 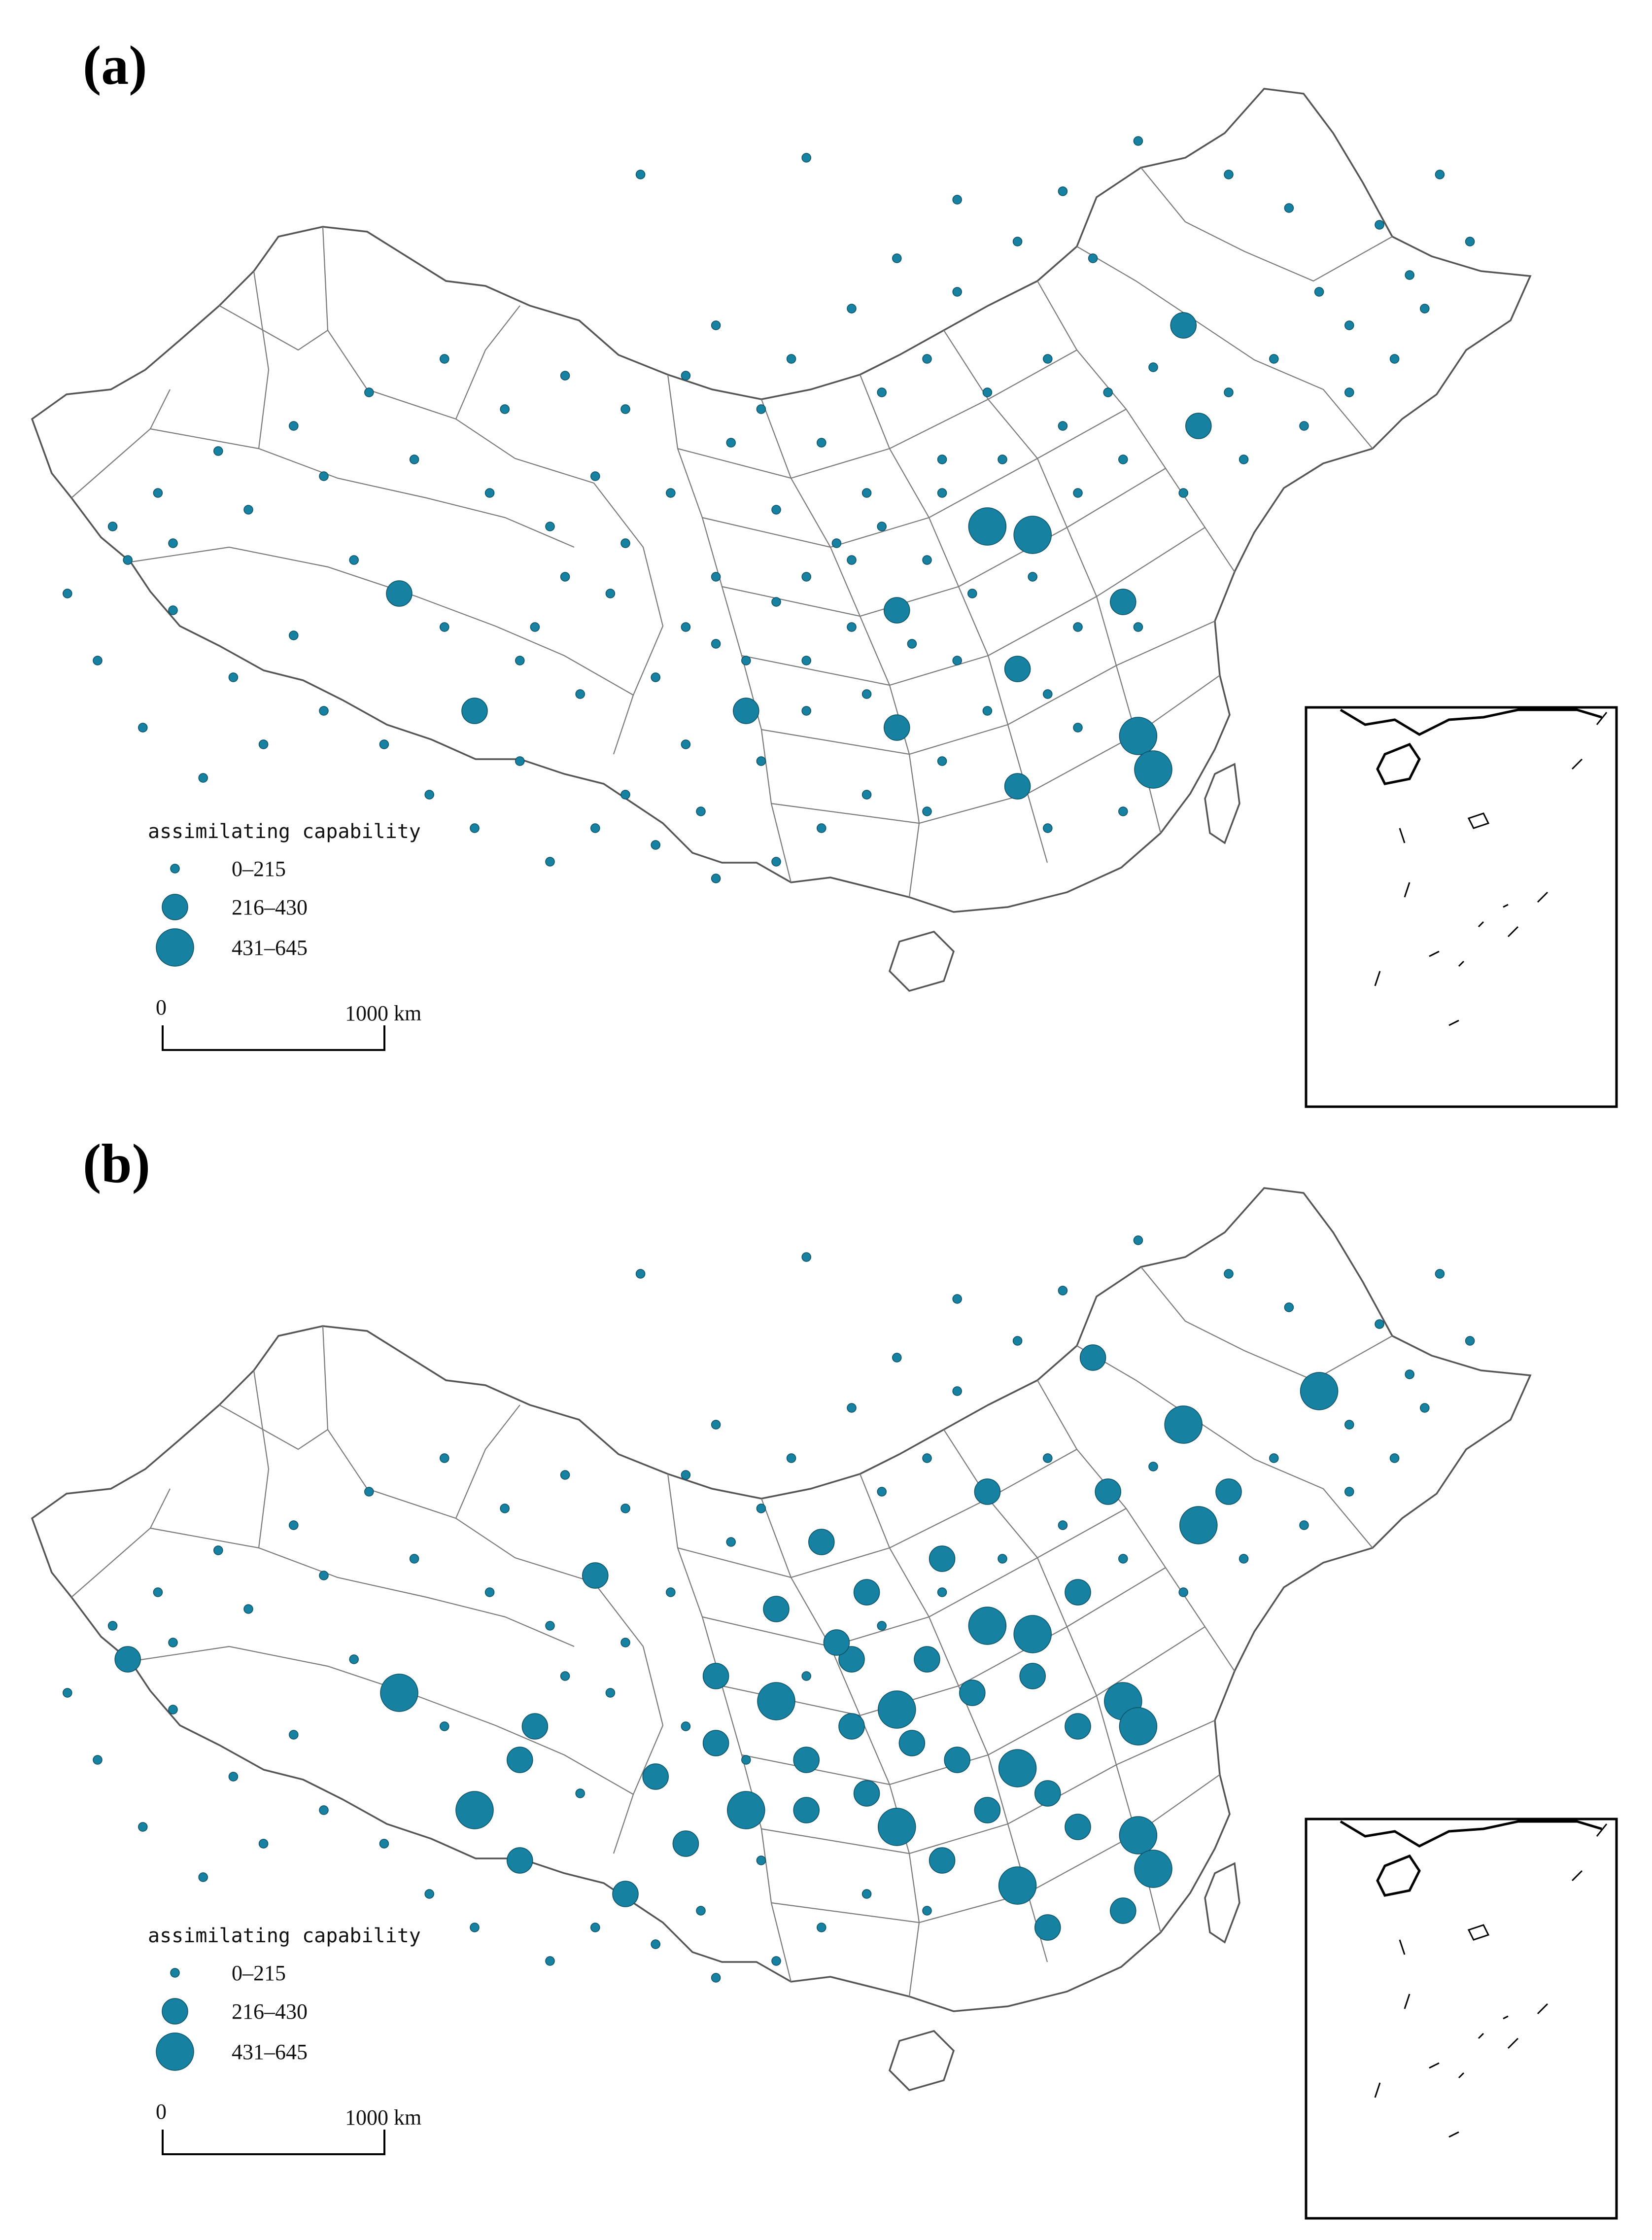 What do you see at coordinates (284, 831) in the screenshot?
I see `legend-title: assimilating capability` at bounding box center [284, 831].